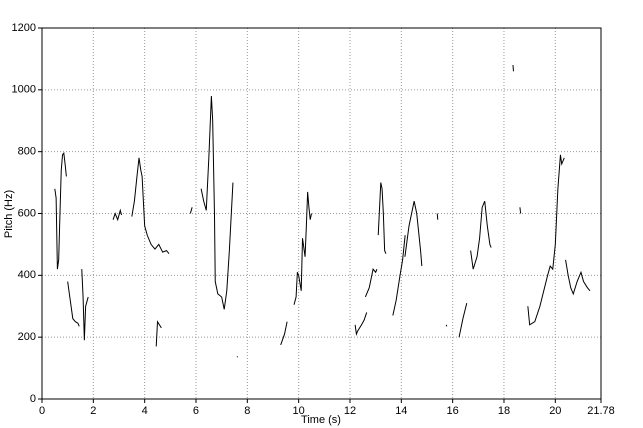 The height and width of the screenshot is (428, 643). I want to click on y-axis-label: Pitch (Hz), so click(9, 214).